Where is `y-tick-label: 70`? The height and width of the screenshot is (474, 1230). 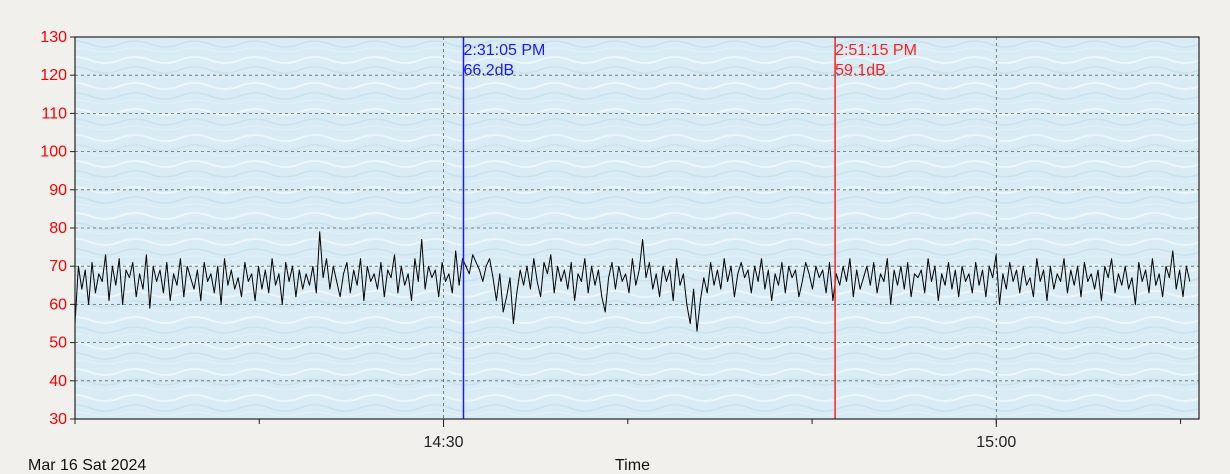 y-tick-label: 70 is located at coordinates (58, 266).